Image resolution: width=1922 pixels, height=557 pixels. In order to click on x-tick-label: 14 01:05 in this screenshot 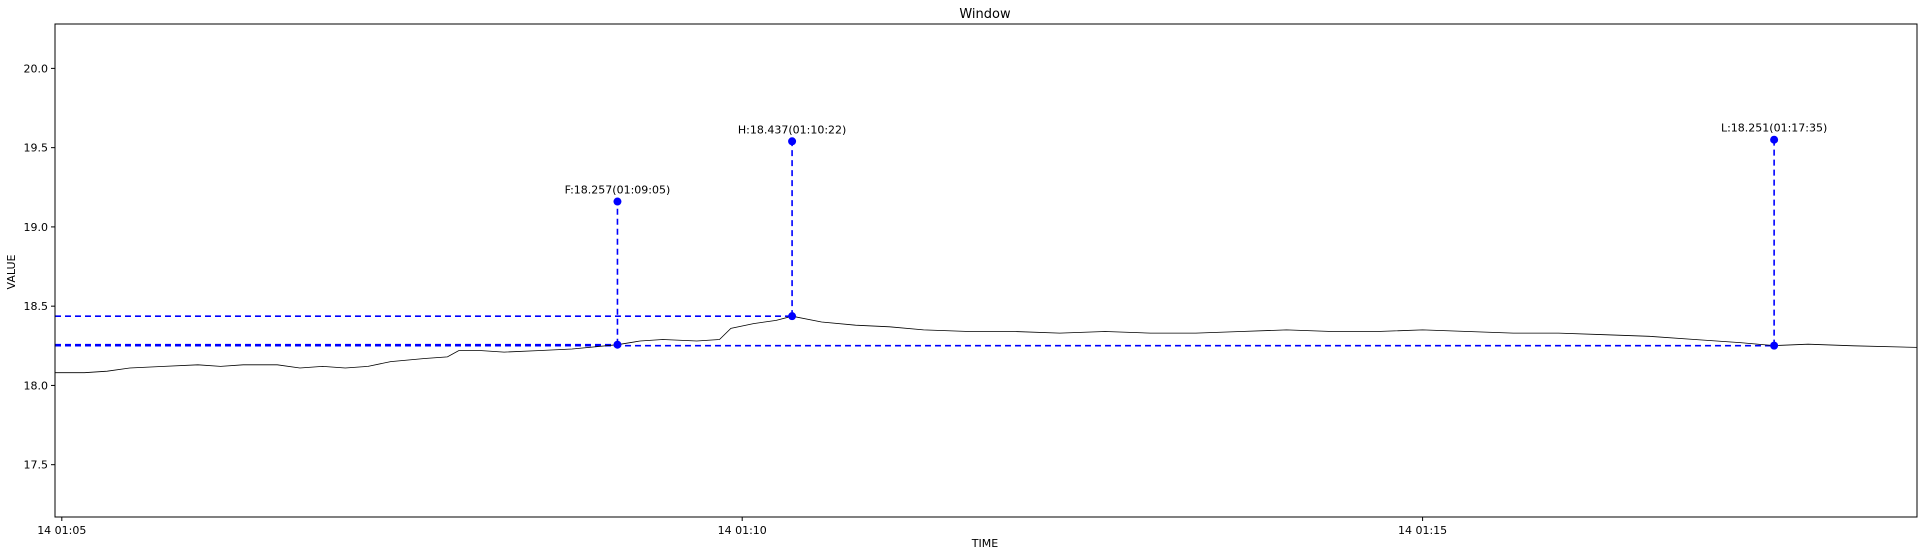, I will do `click(61, 530)`.